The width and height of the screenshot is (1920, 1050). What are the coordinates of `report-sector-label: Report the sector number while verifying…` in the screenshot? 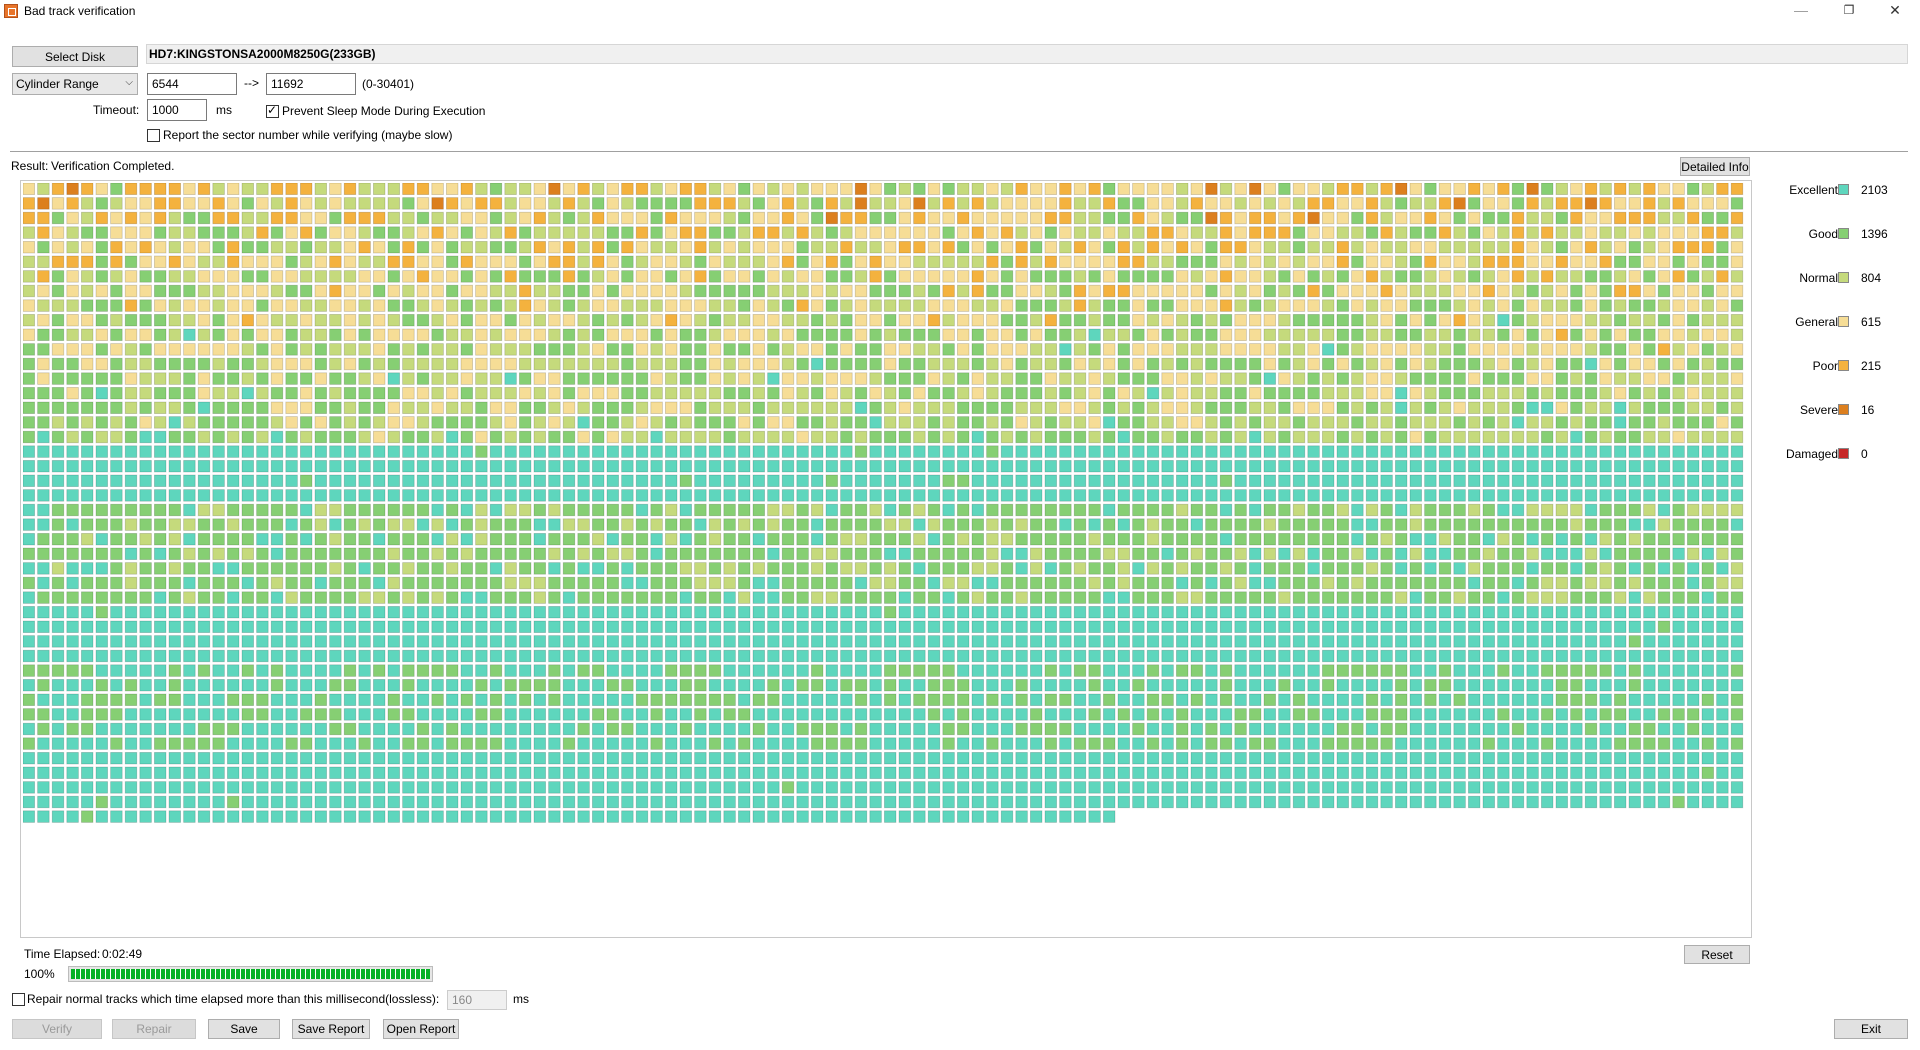 It's located at (308, 135).